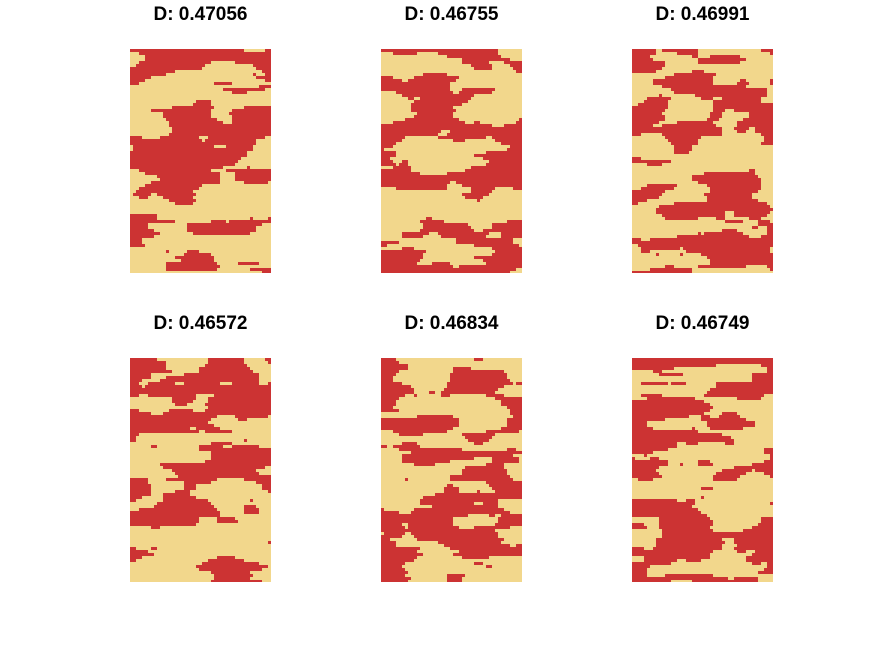 This screenshot has width=871, height=654. What do you see at coordinates (451, 14) in the screenshot?
I see `panel-title-2: D: 0.46755` at bounding box center [451, 14].